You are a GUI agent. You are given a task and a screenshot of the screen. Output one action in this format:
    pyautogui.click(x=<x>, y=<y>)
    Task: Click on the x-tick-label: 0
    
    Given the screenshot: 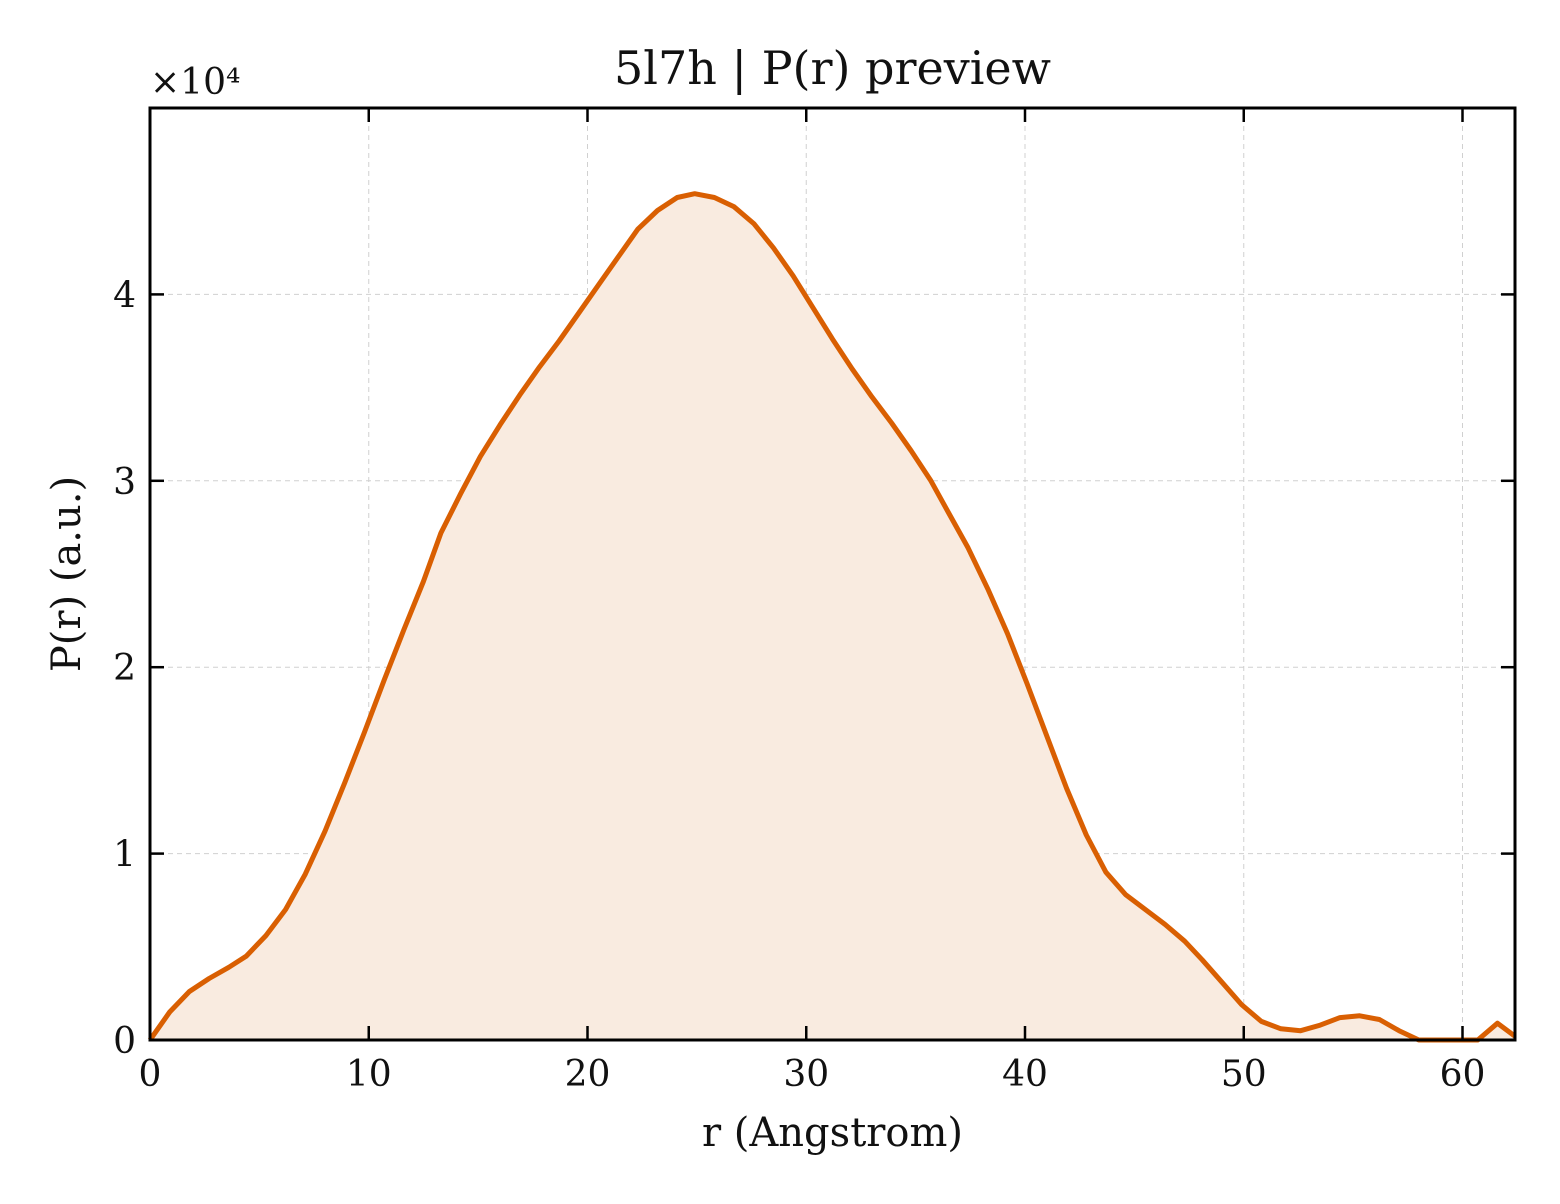 What is the action you would take?
    pyautogui.click(x=150, y=1074)
    